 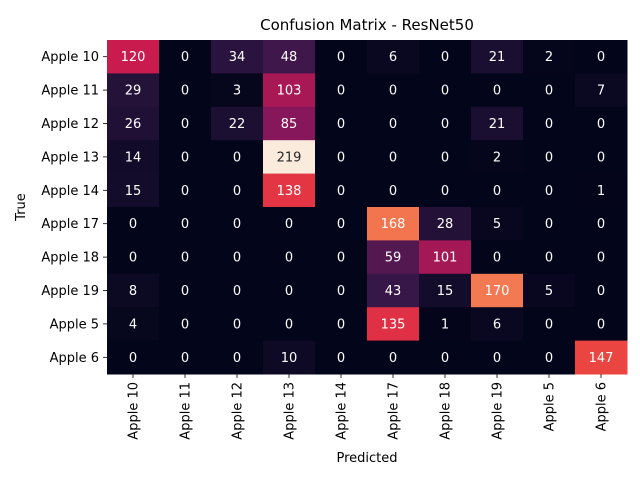 I want to click on heatmap-cell-r9-c0, so click(x=133, y=357).